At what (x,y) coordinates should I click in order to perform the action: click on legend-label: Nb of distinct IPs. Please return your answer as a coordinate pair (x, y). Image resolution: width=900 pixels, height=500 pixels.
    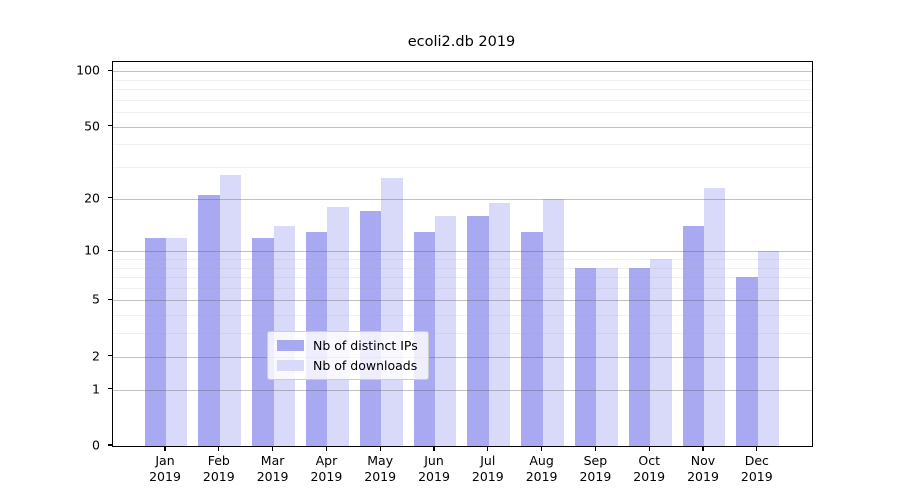
    Looking at the image, I should click on (365, 345).